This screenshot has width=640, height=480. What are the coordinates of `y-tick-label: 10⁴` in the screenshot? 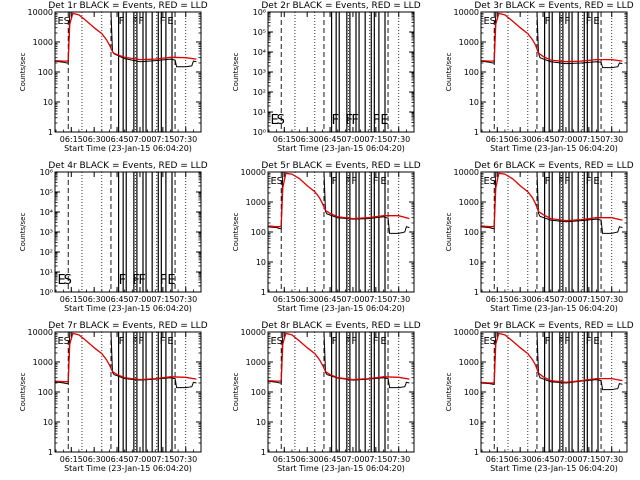 It's located at (46, 212).